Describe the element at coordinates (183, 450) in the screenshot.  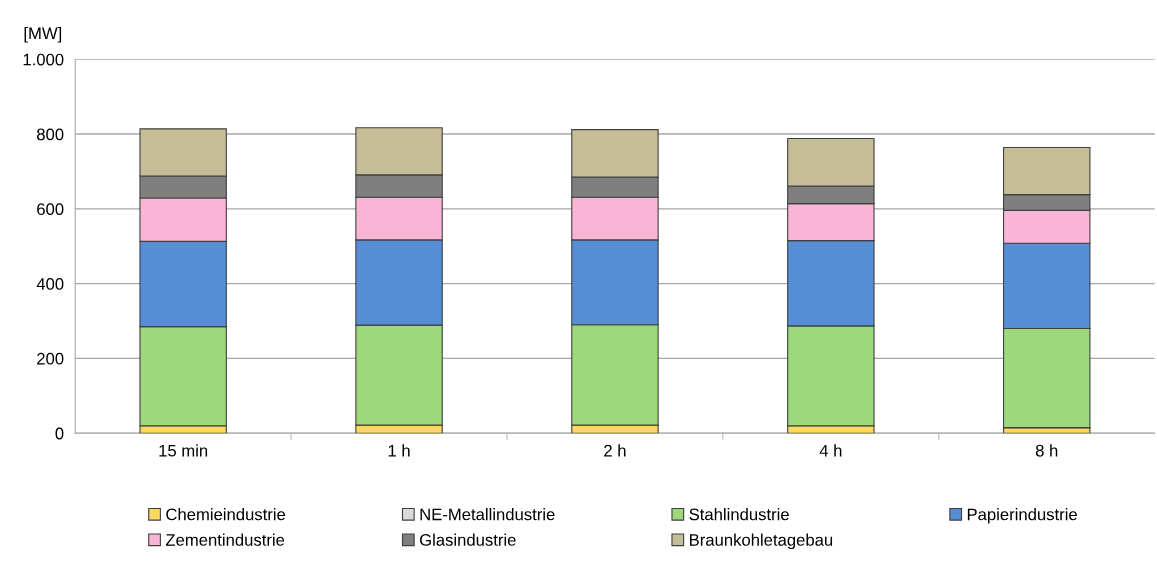
I see `x-tick-label: 15 min` at that location.